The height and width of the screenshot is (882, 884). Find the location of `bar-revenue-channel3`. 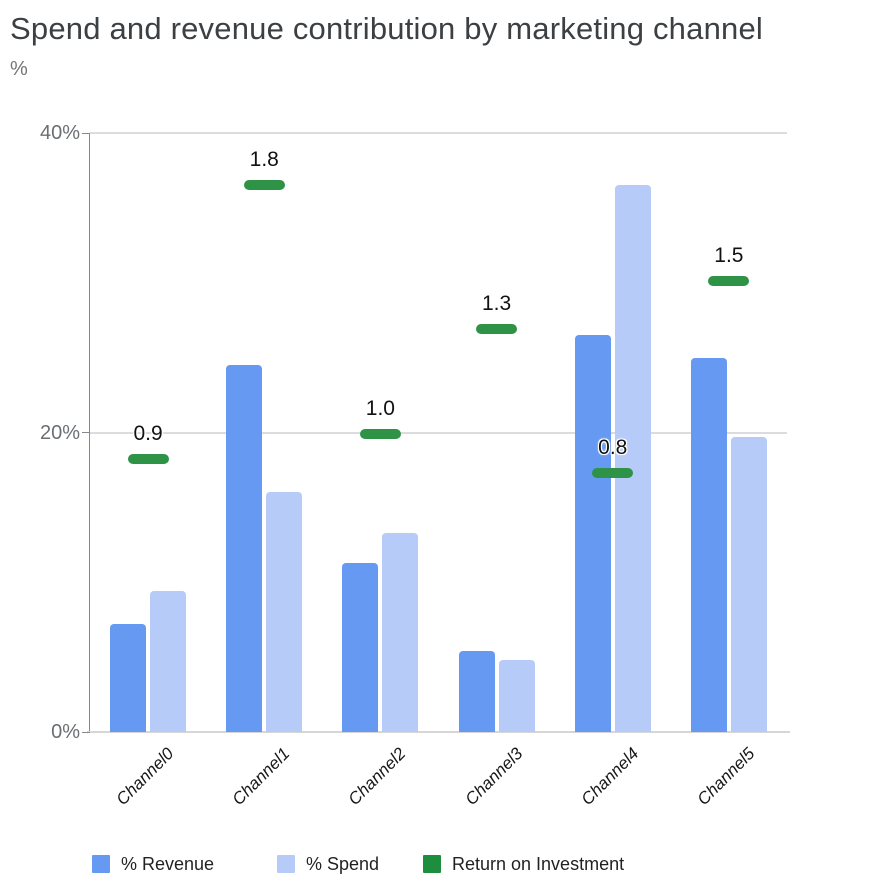

bar-revenue-channel3 is located at coordinates (476, 691).